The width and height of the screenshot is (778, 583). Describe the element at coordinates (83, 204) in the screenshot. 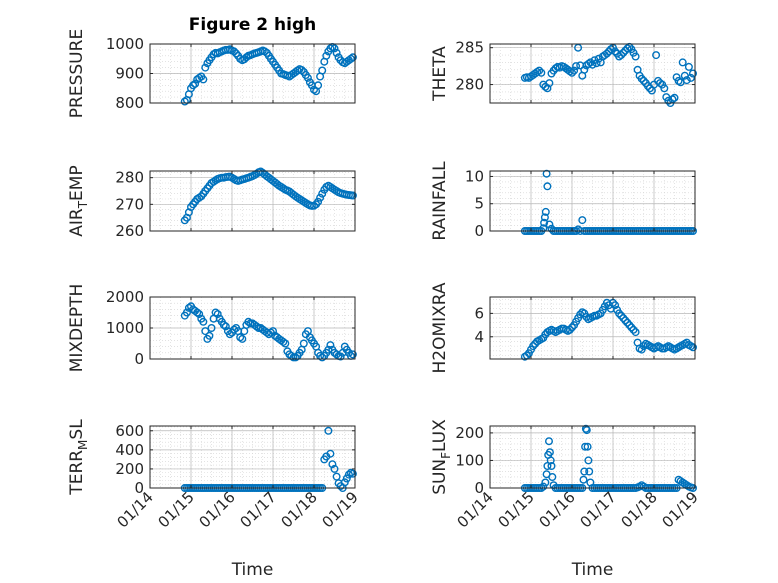

I see `y-axis-label-subscript: T` at that location.